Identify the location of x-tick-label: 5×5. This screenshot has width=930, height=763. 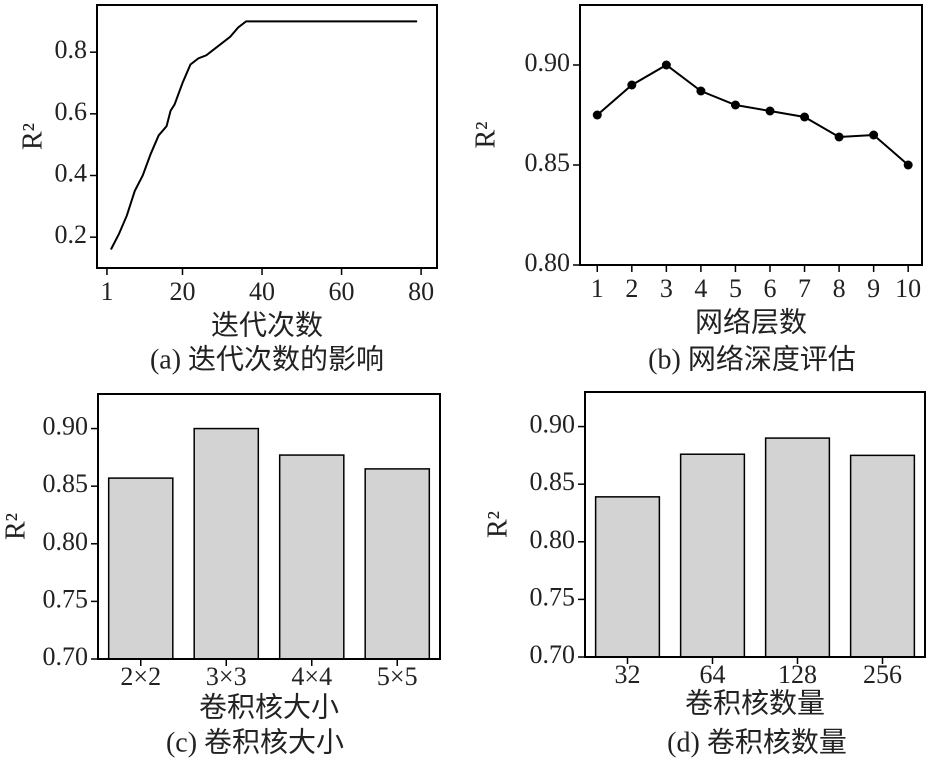
(397, 676).